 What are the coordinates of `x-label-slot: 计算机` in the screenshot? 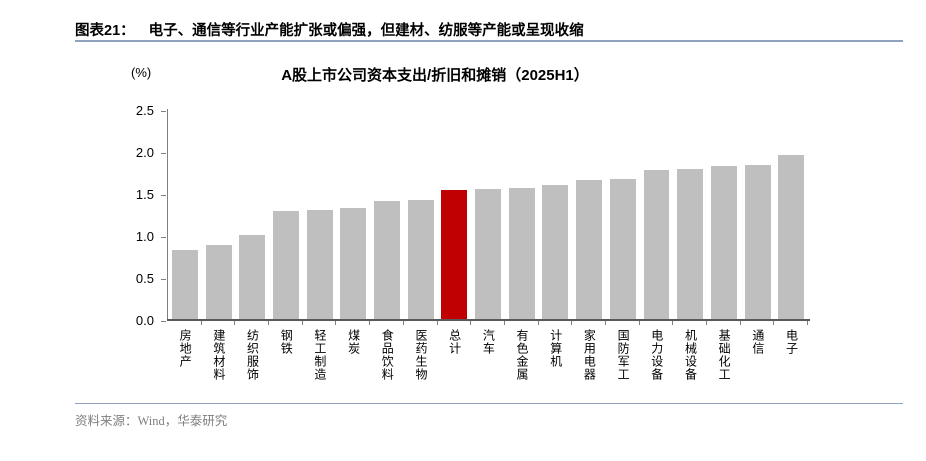 It's located at (556, 355).